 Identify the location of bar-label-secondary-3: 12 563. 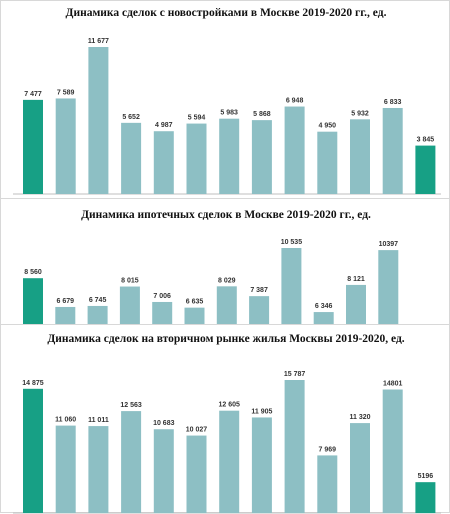
(131, 405).